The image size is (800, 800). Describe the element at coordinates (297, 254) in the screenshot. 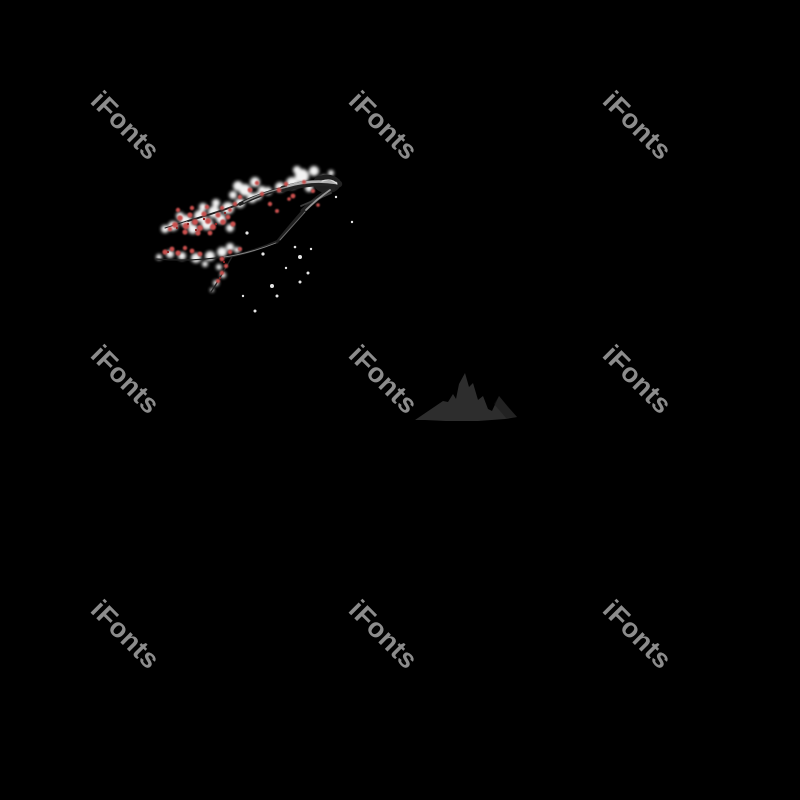

I see `falling-petals` at that location.